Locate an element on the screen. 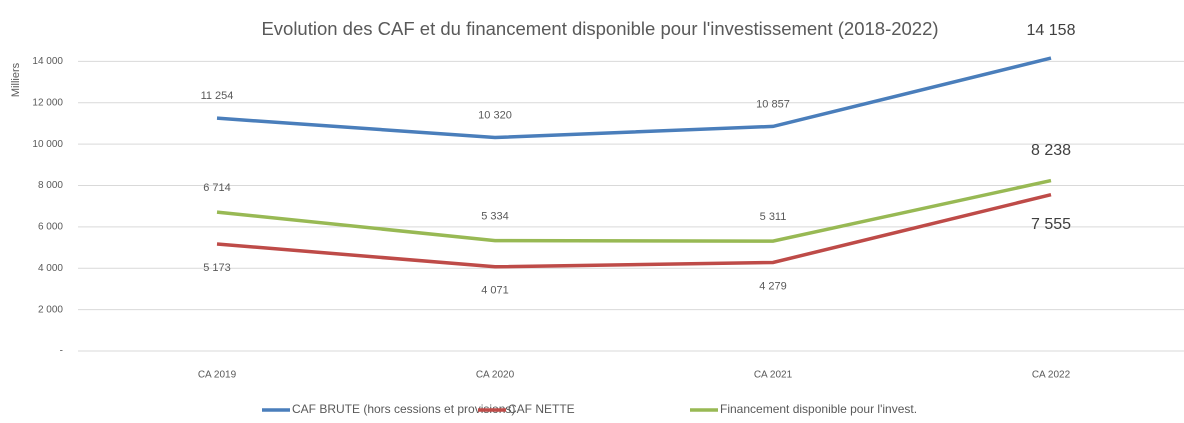  data-label: 6 714 is located at coordinates (217, 188).